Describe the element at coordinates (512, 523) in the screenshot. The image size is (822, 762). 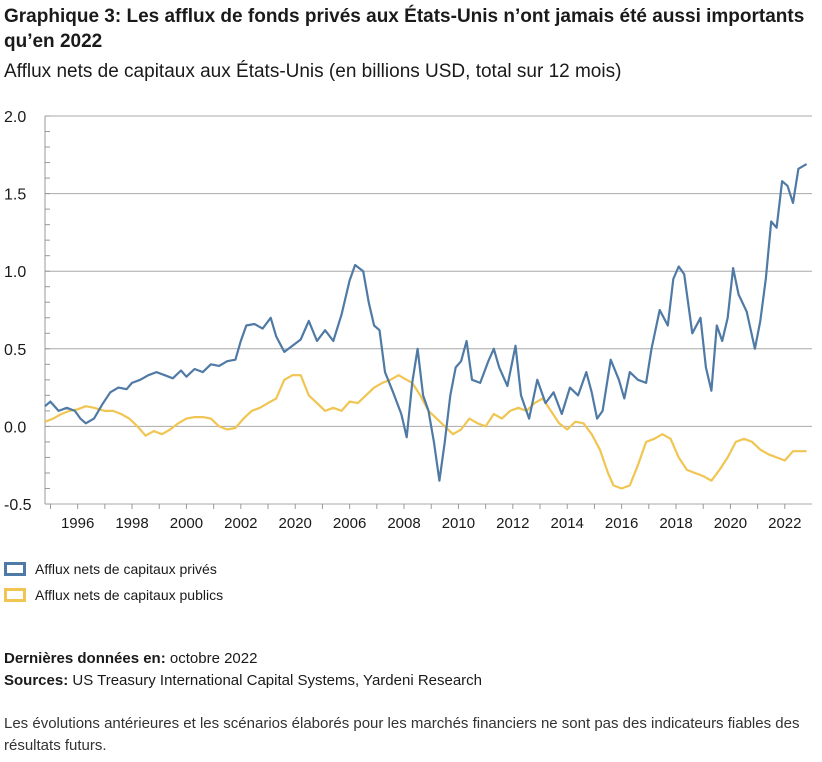
I see `x-tick-label: 2012` at that location.